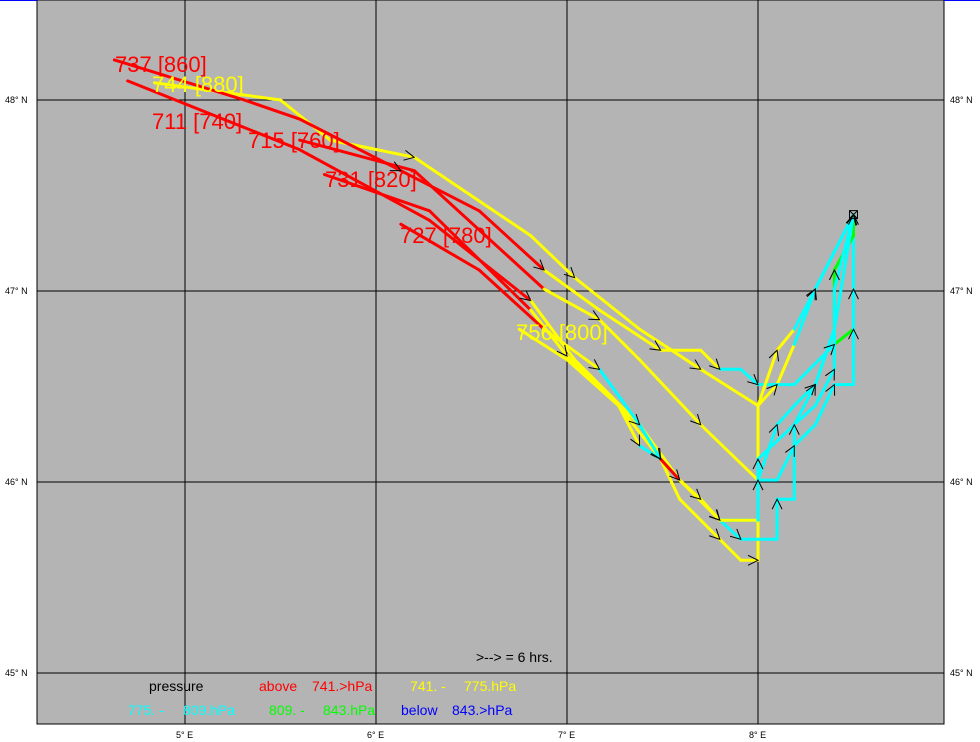 The width and height of the screenshot is (980, 742). What do you see at coordinates (16, 100) in the screenshot?
I see `lat-label-left: 48° N` at bounding box center [16, 100].